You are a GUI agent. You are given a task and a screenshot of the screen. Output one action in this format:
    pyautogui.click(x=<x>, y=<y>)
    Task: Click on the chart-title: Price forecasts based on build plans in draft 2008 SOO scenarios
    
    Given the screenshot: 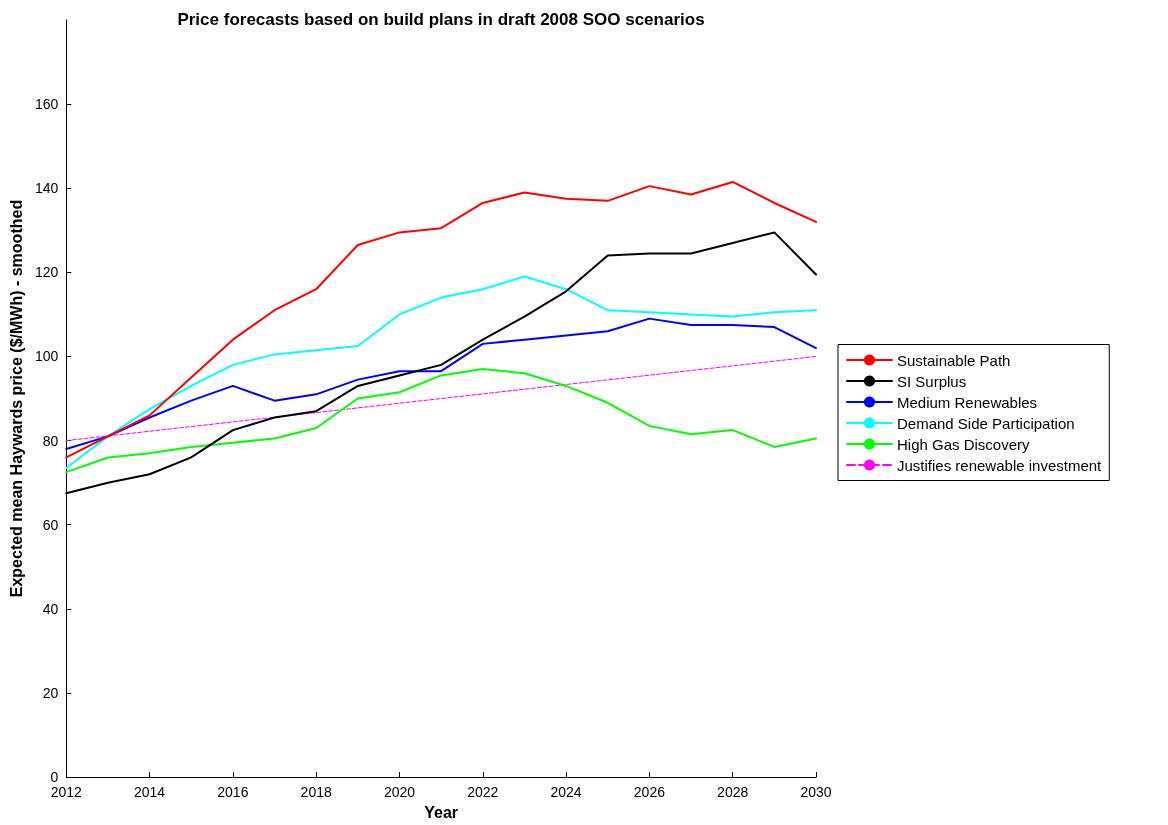 What is the action you would take?
    pyautogui.click(x=441, y=19)
    